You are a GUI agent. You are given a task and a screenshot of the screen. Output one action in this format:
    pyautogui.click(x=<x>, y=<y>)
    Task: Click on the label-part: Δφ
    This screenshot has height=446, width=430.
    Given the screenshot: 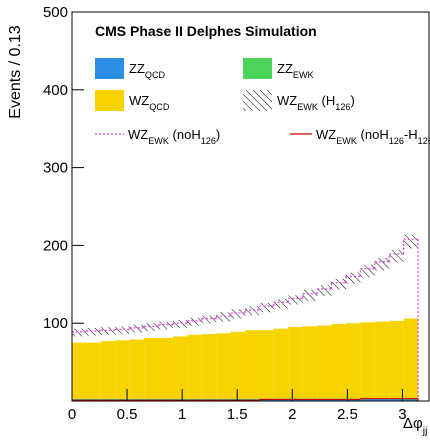 What is the action you would take?
    pyautogui.click(x=413, y=423)
    